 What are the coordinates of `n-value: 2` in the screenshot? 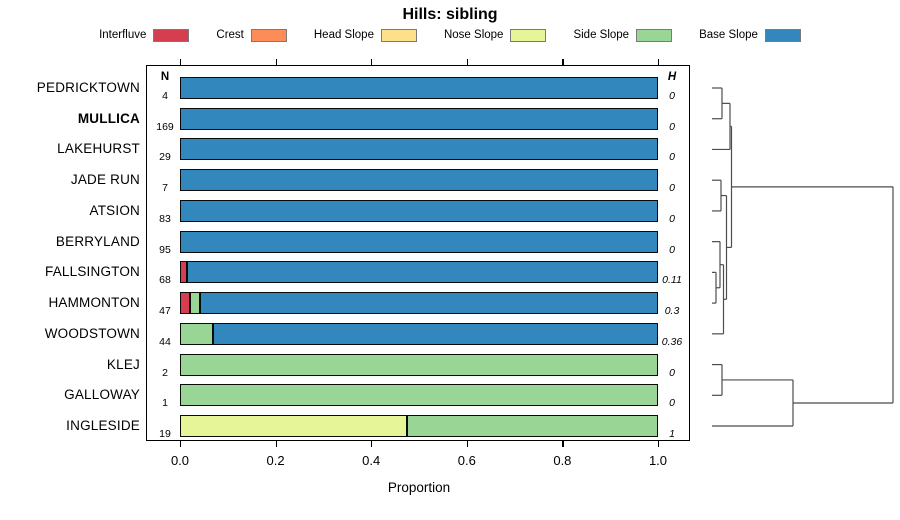 It's located at (165, 372).